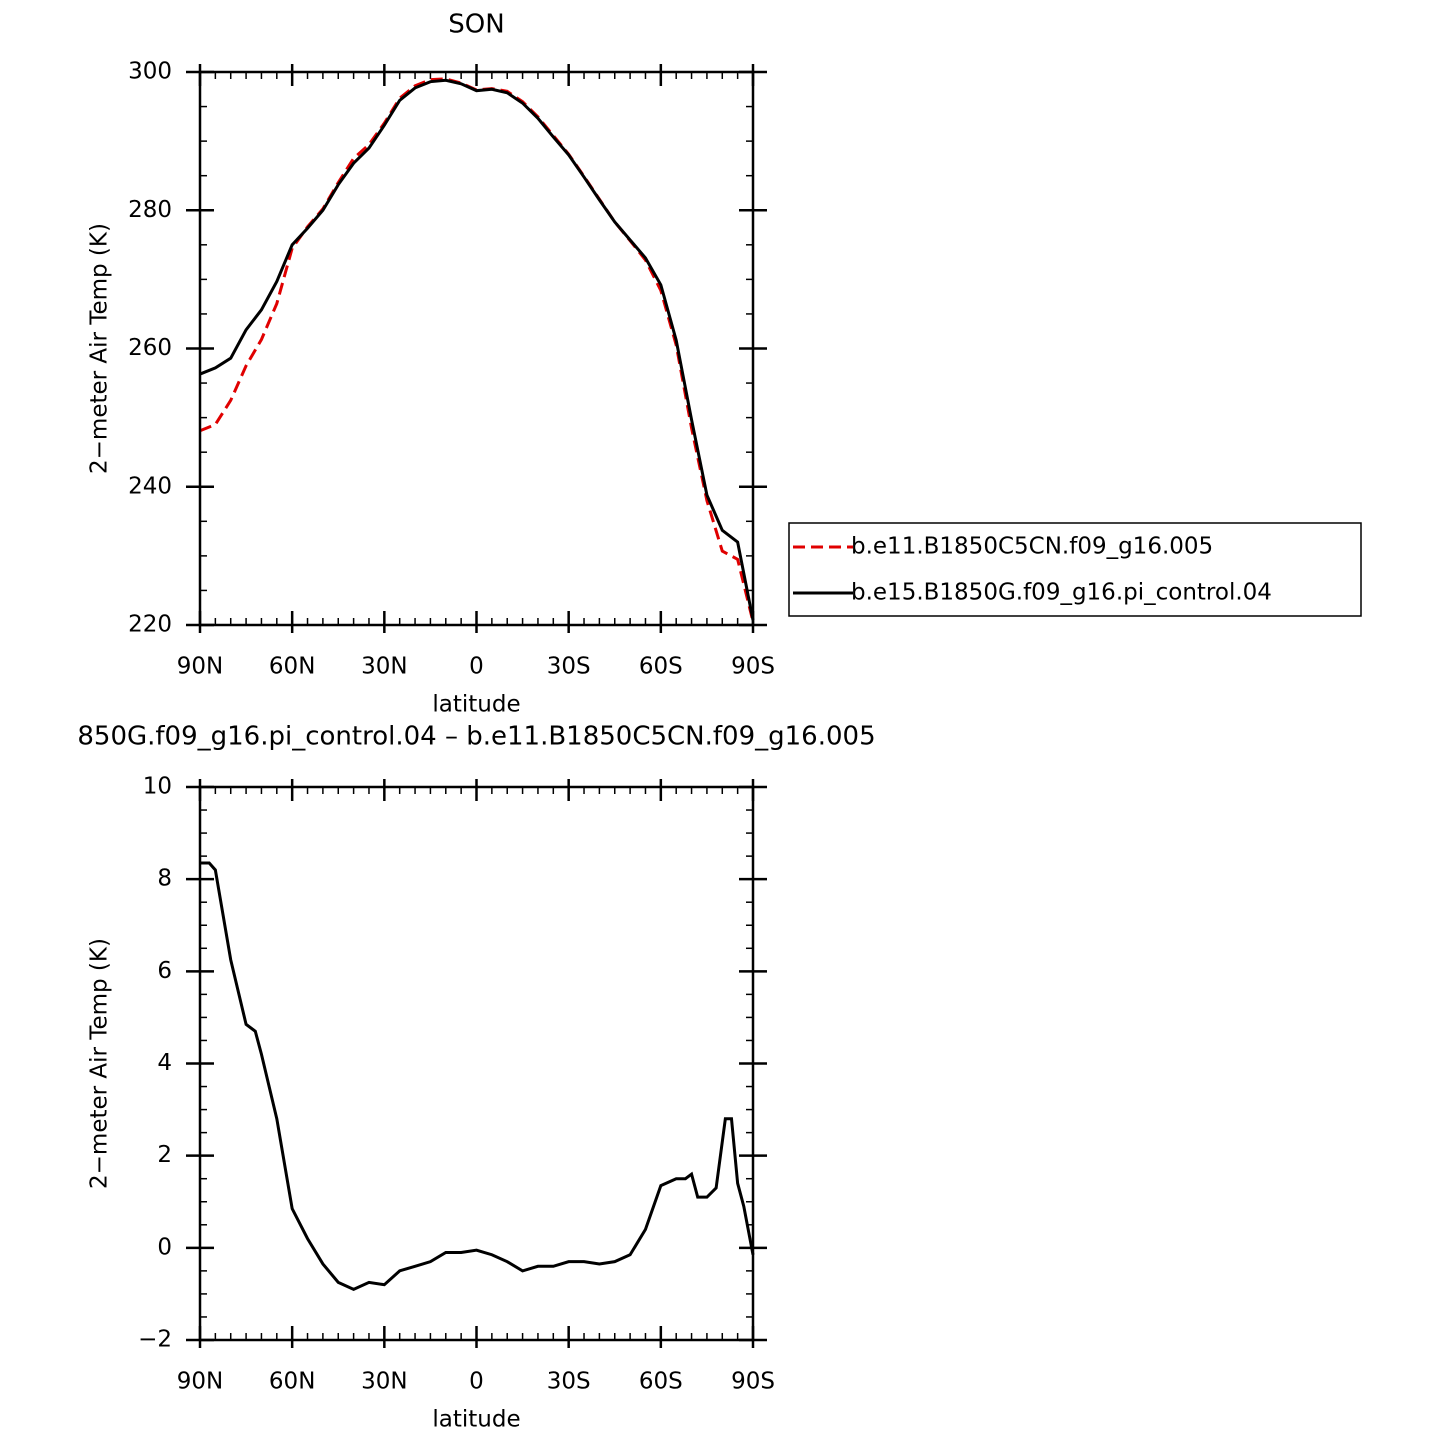  Describe the element at coordinates (150, 625) in the screenshot. I see `y-tick-label: 220` at that location.